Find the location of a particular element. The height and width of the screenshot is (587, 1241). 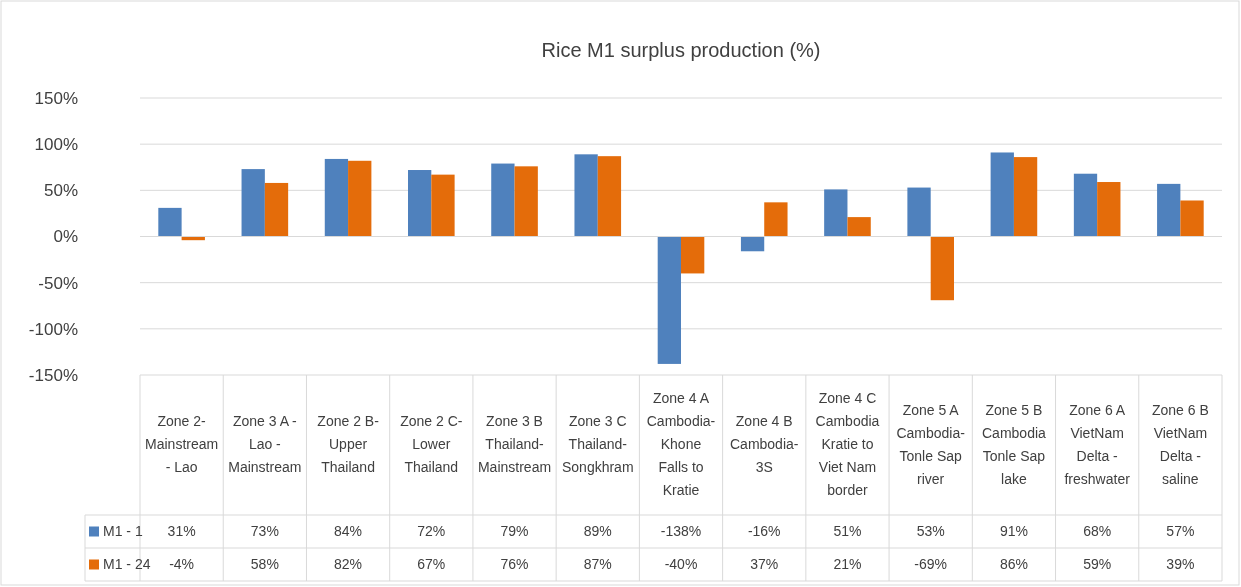

x-tick-label: Zone 4 B Cambodia-3S is located at coordinates (764, 443).